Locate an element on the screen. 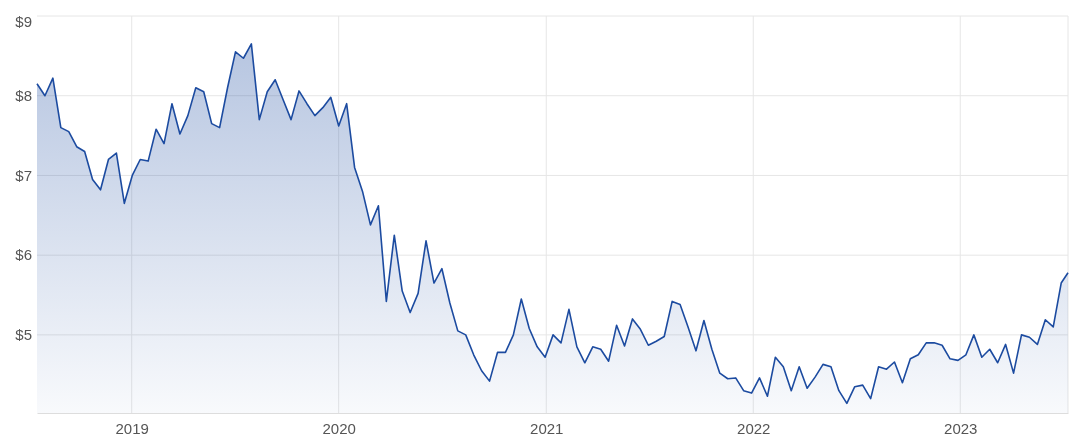 The width and height of the screenshot is (1086, 448). y-tick-label: $5 is located at coordinates (23, 335).